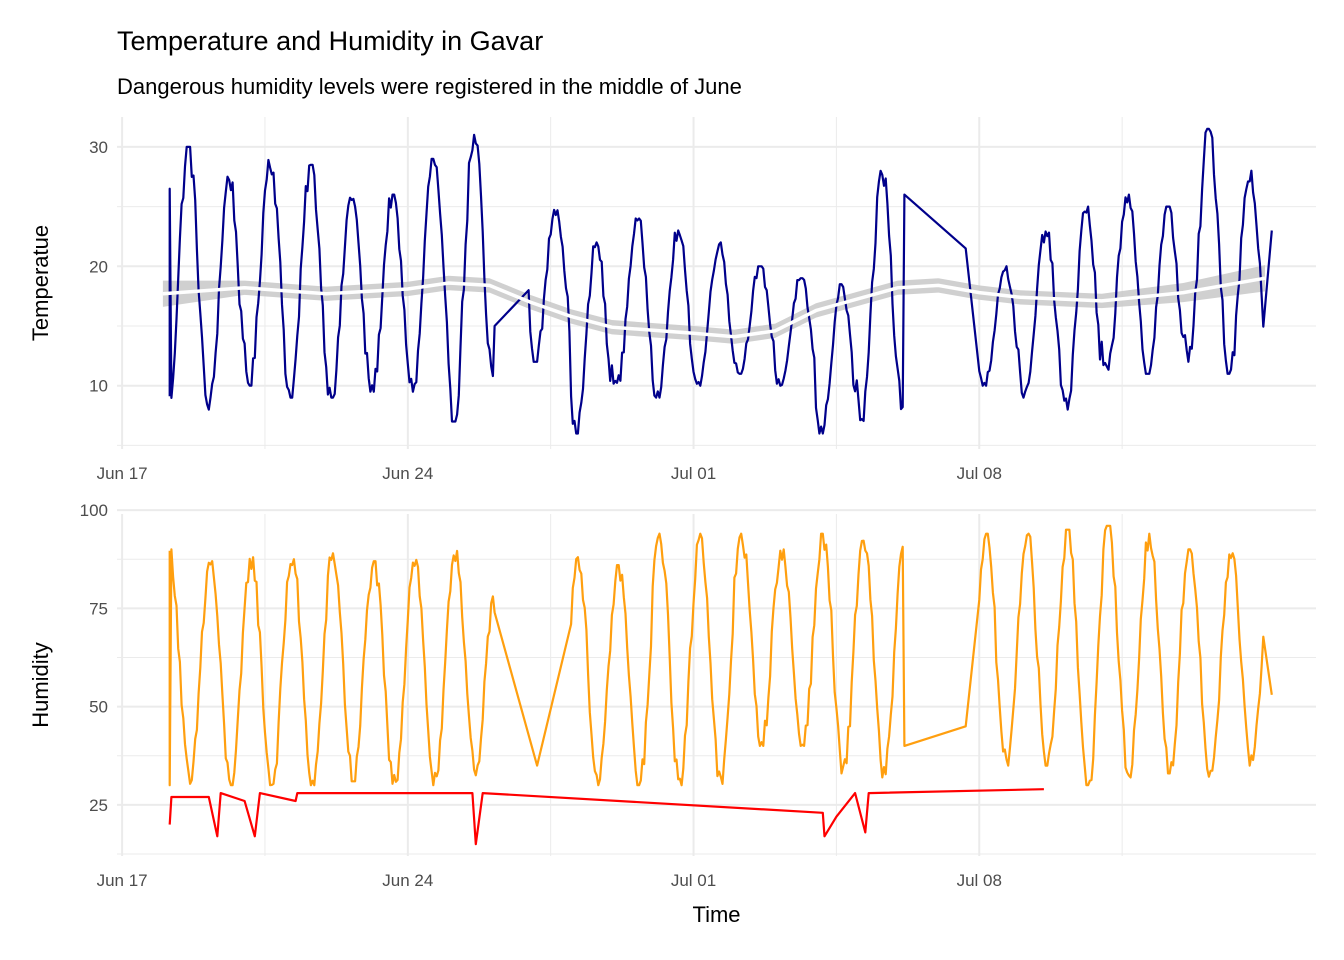  Describe the element at coordinates (98, 608) in the screenshot. I see `y-tick-label: 75` at that location.